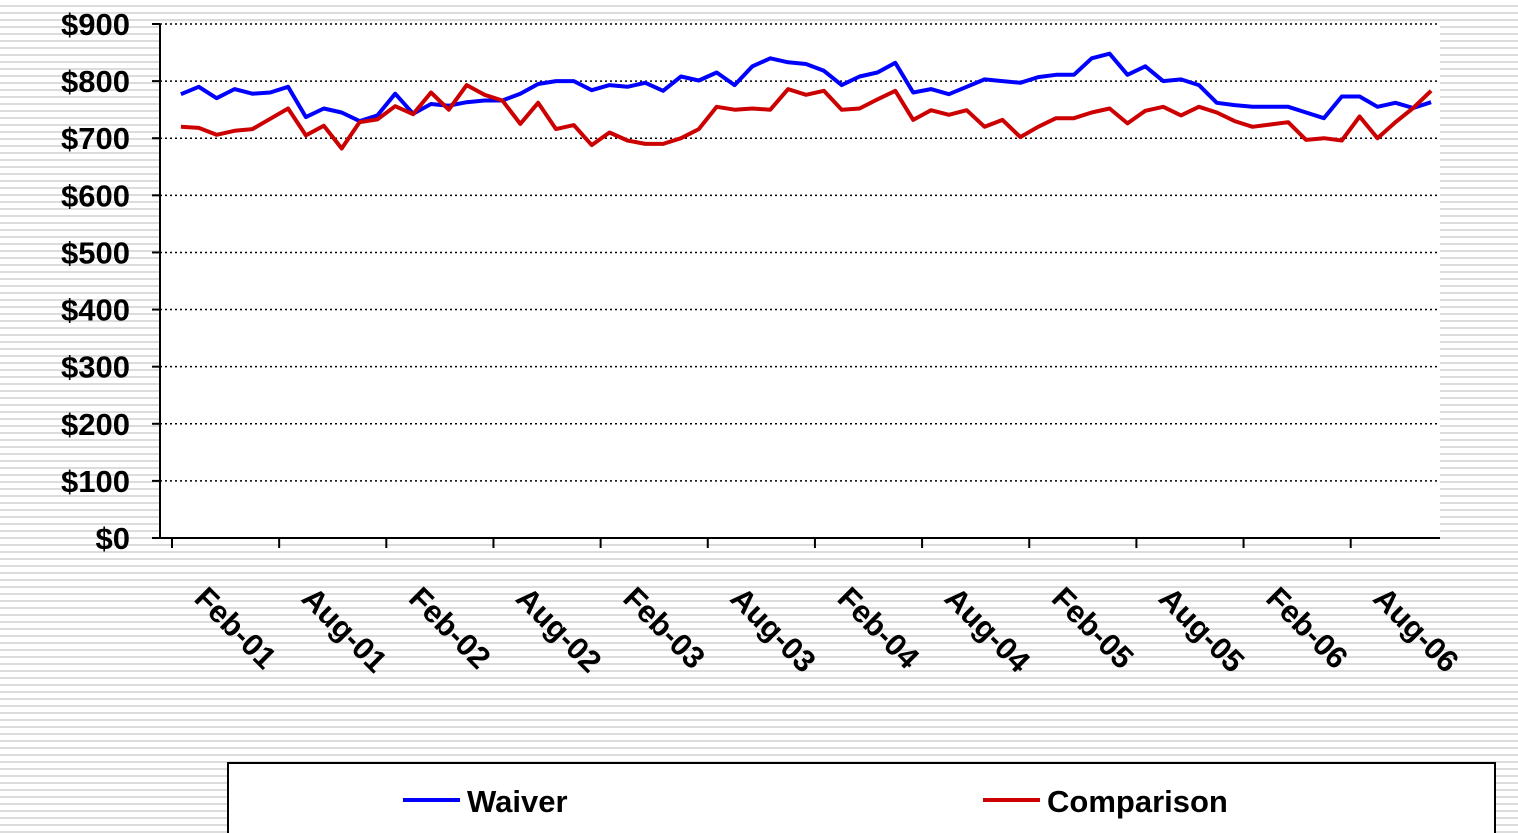 The width and height of the screenshot is (1518, 833). What do you see at coordinates (773, 629) in the screenshot?
I see `x-tick-label: Aug-03` at bounding box center [773, 629].